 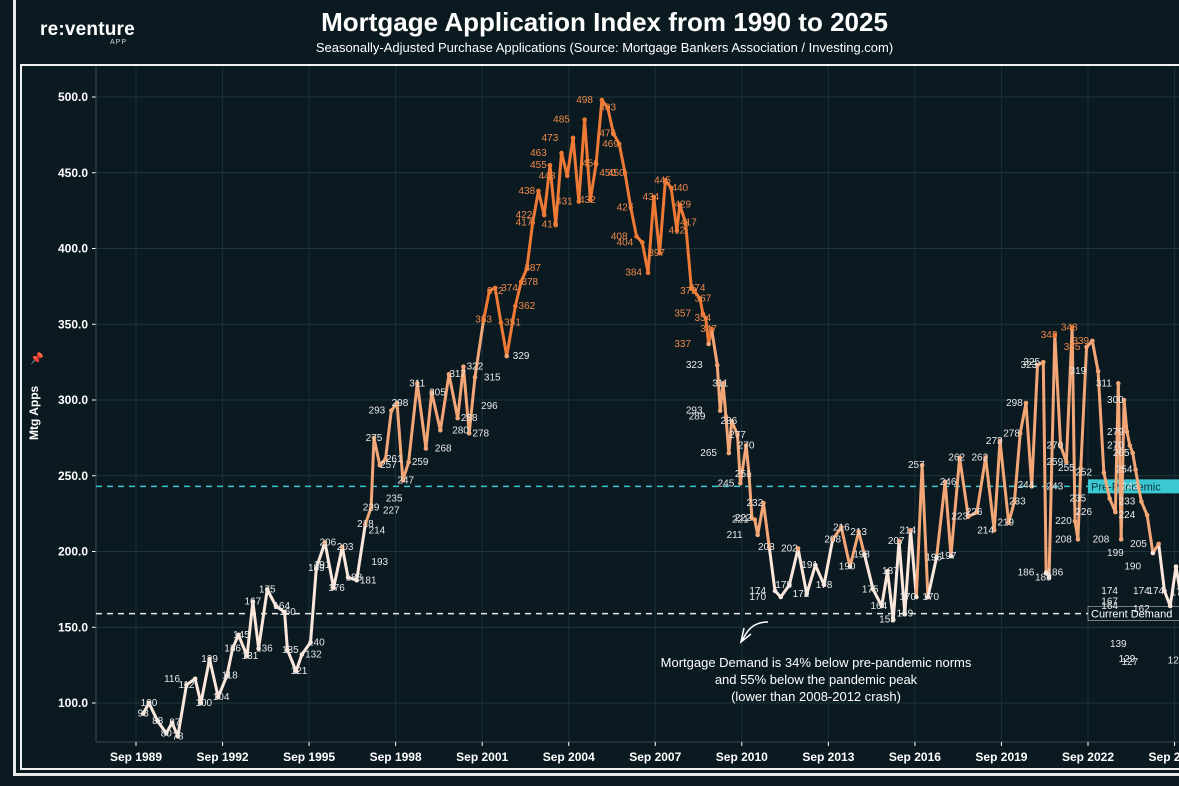 I want to click on point-label: 222, so click(x=743, y=518).